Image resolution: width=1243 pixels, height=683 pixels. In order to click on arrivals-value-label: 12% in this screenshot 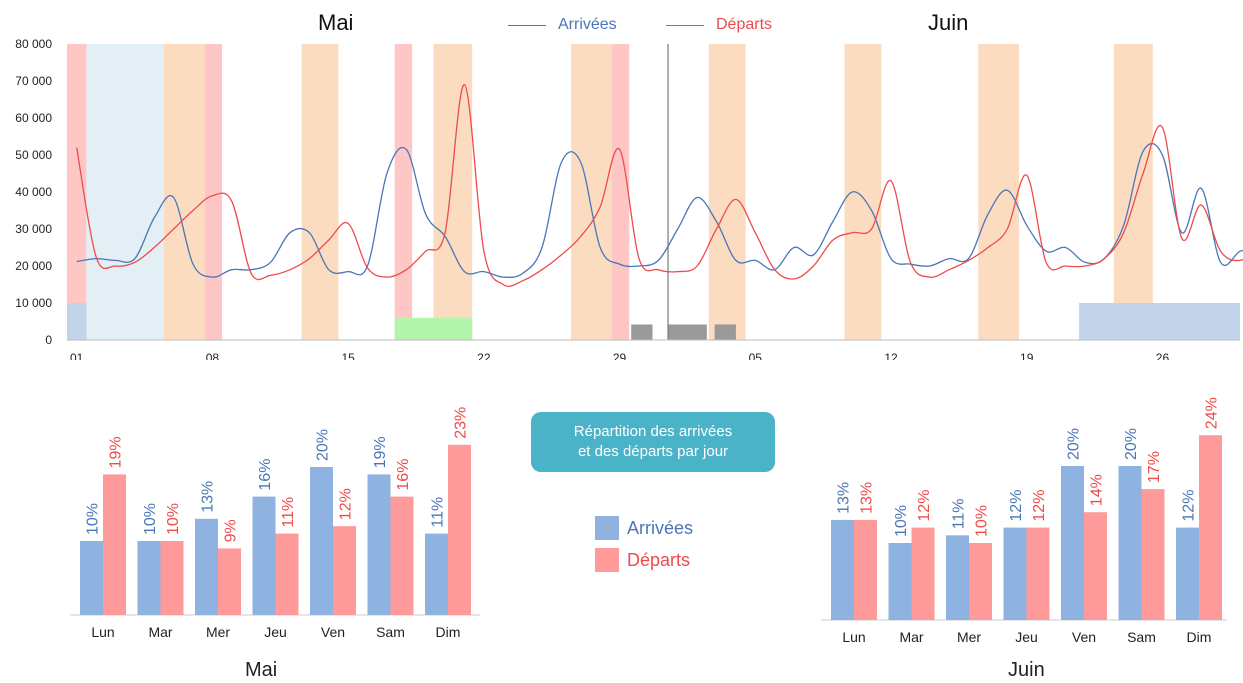, I will do `click(1189, 506)`.